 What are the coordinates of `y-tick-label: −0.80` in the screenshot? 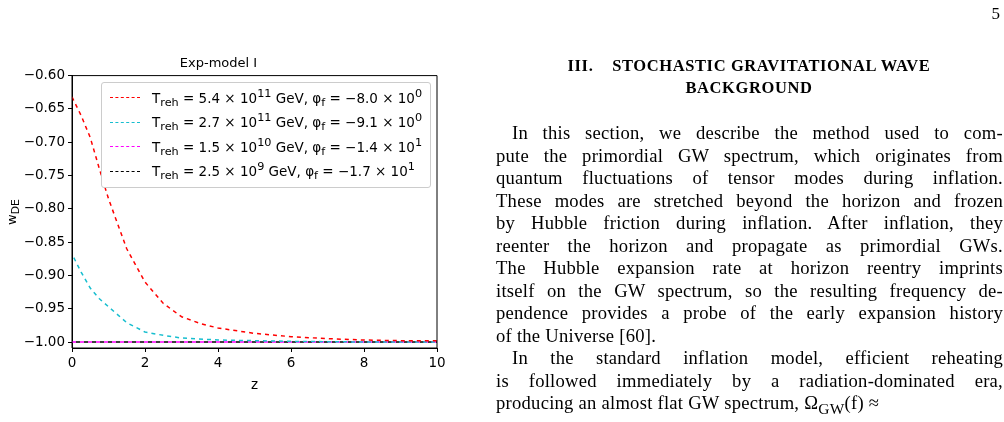 It's located at (44, 207).